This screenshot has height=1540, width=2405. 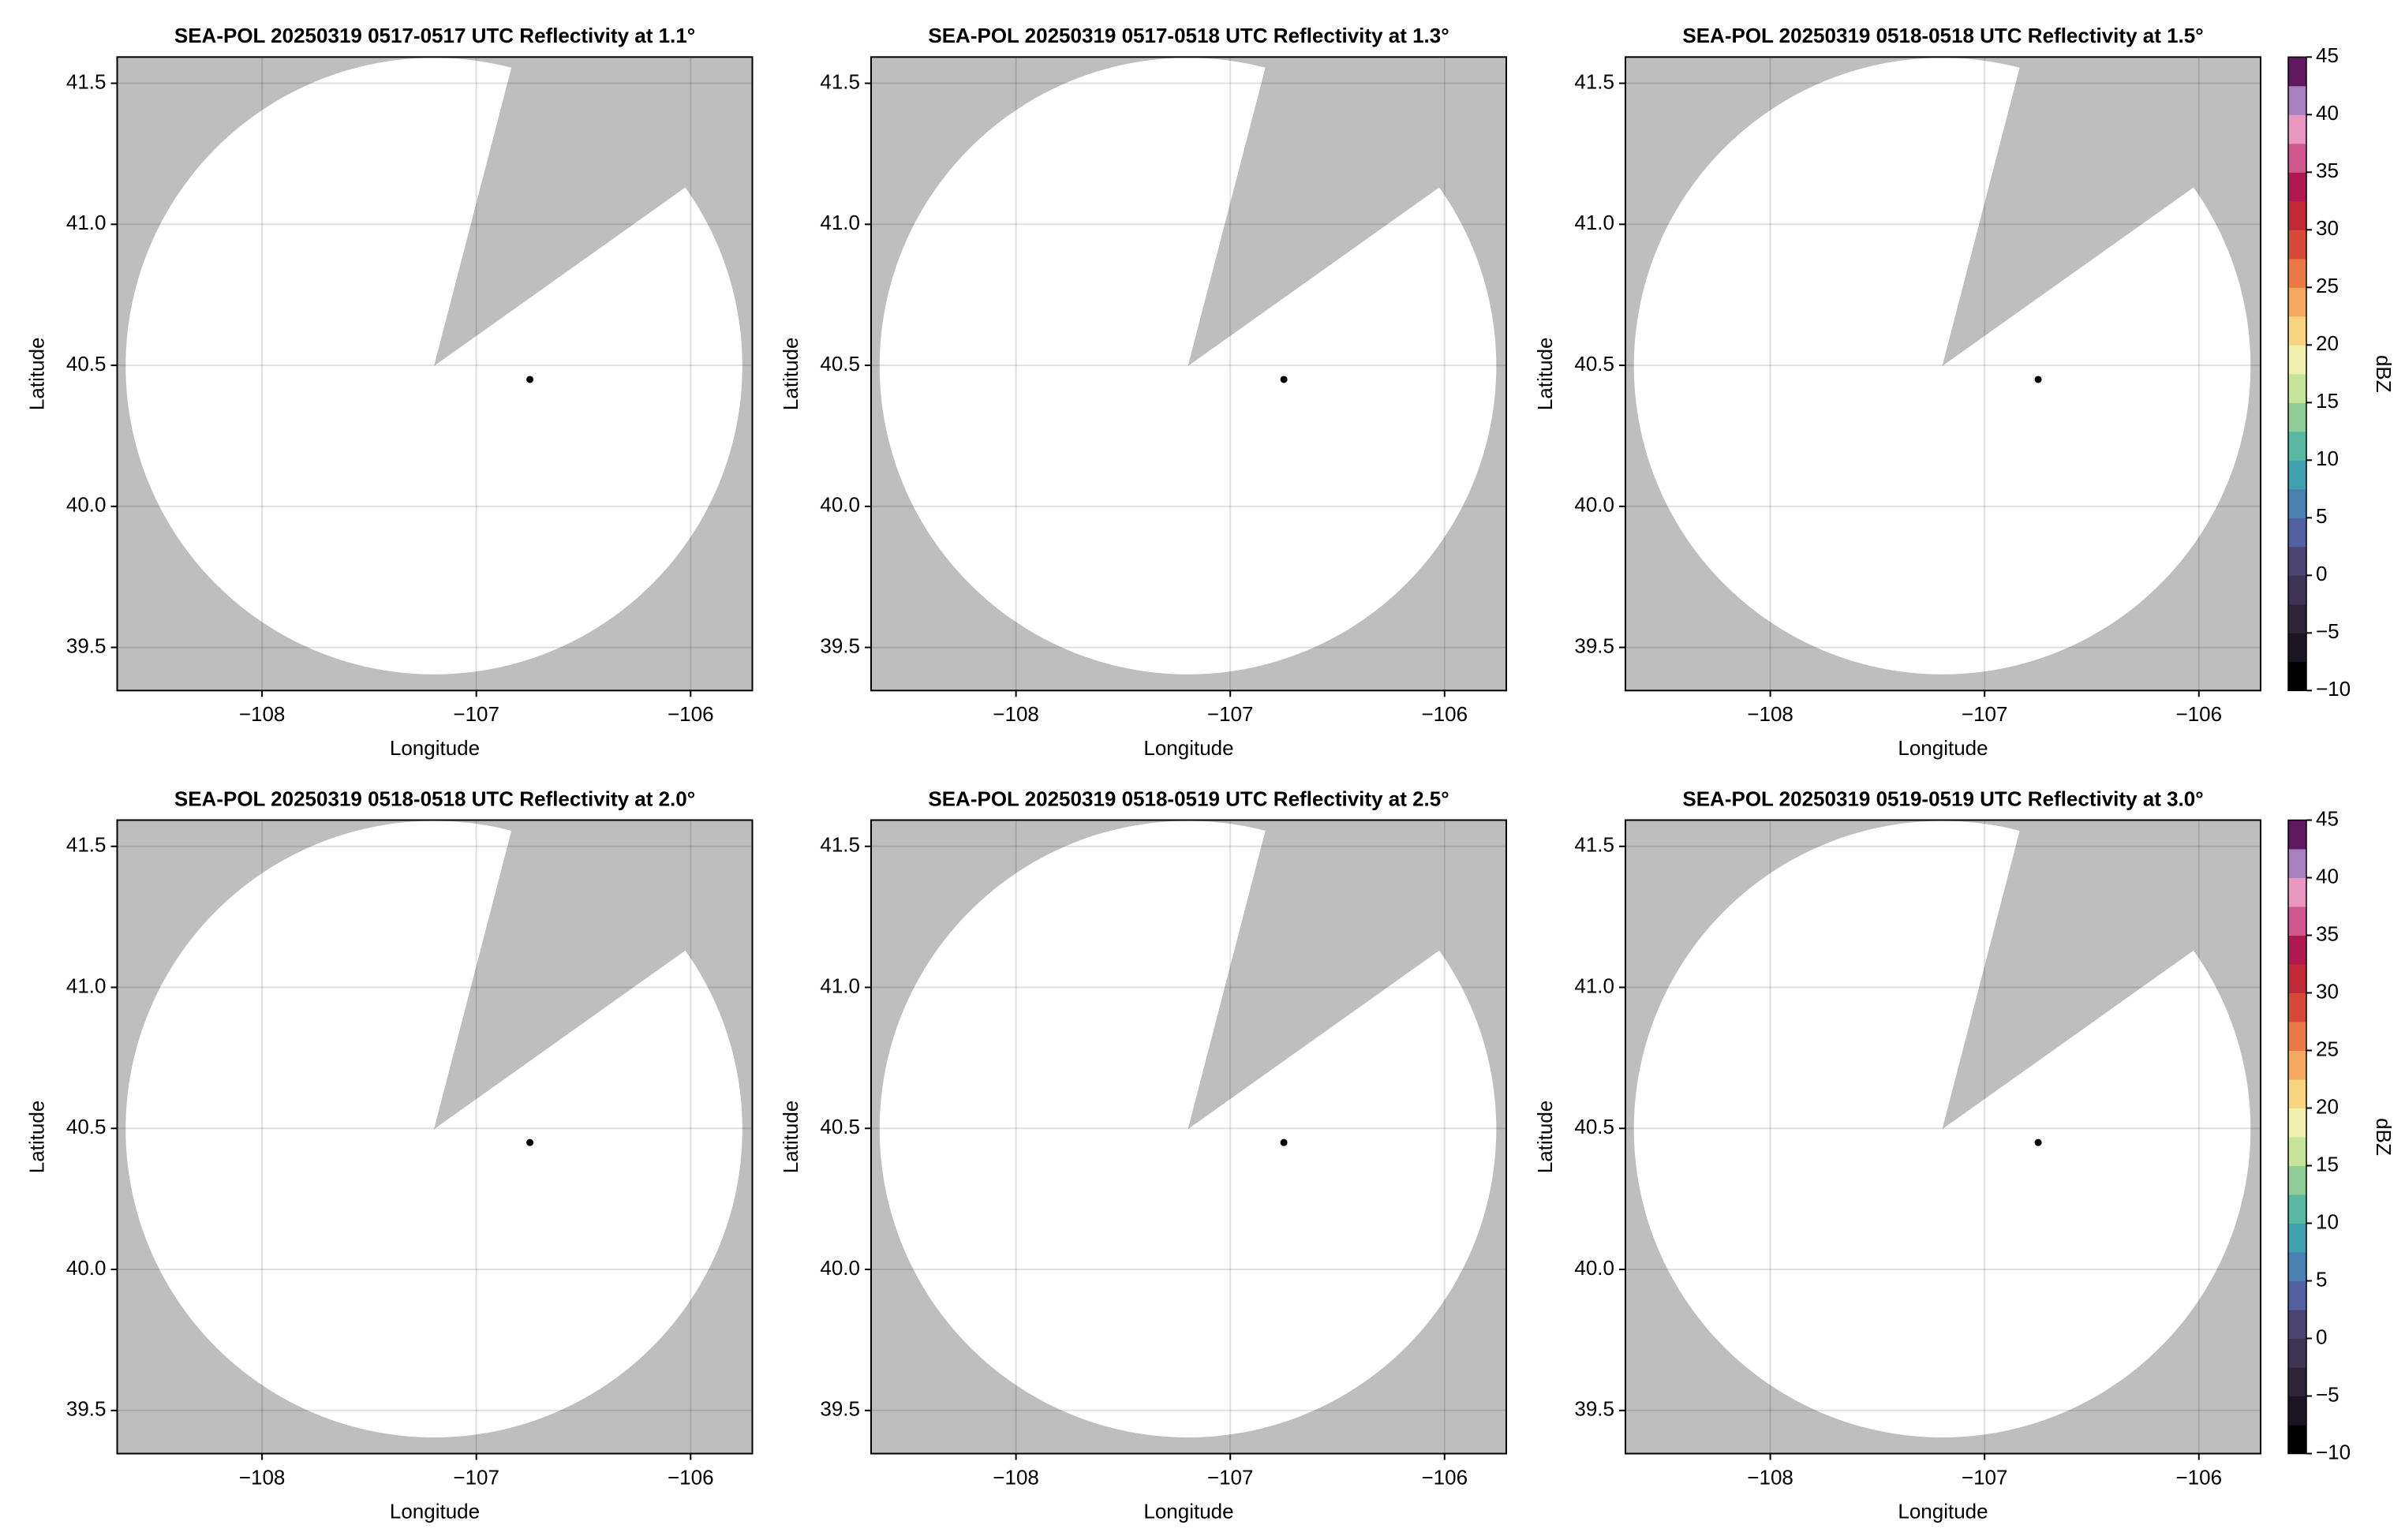 What do you see at coordinates (2327, 285) in the screenshot?
I see `colorbar-tick-label: 25` at bounding box center [2327, 285].